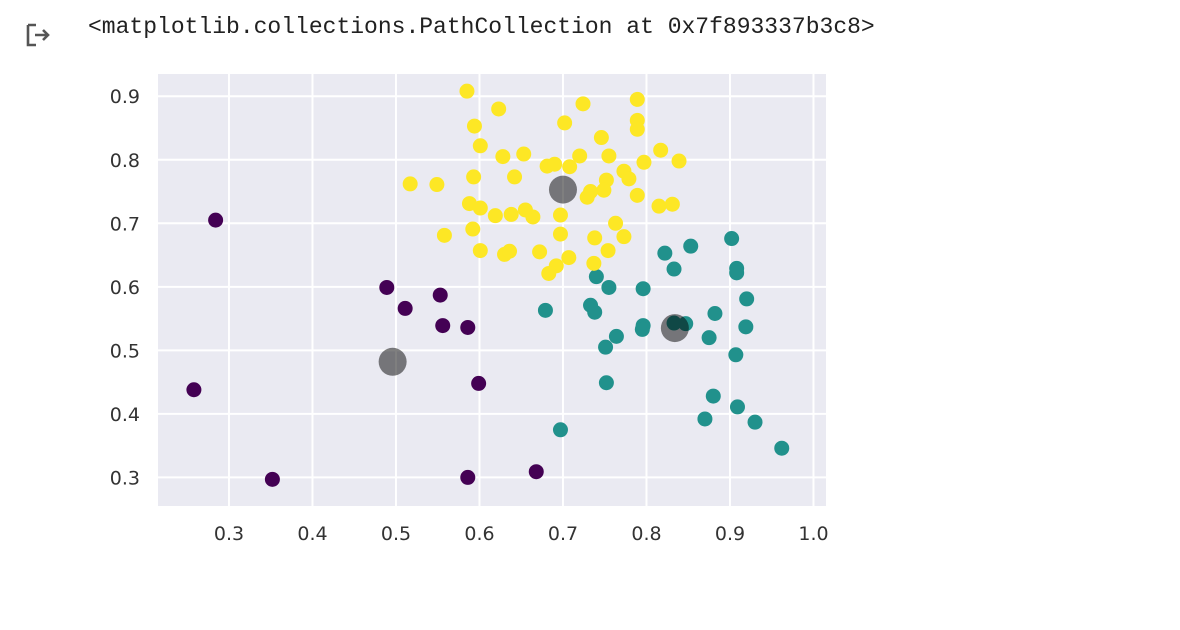 The image size is (1180, 630). What do you see at coordinates (312, 534) in the screenshot?
I see `x-tick-label: 0.4` at bounding box center [312, 534].